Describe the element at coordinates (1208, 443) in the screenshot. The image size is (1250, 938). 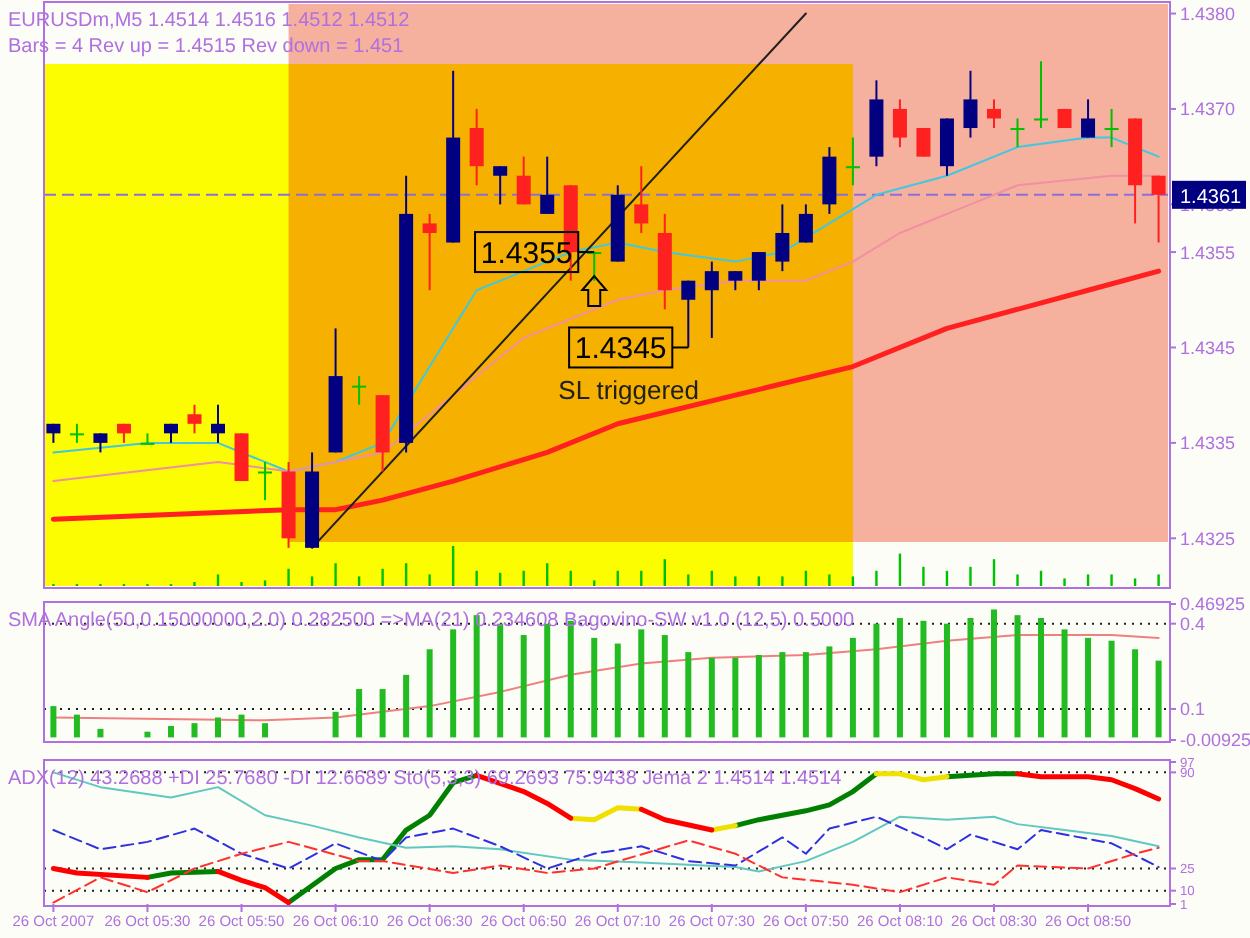
I see `y-tick-label: 1.4335` at that location.